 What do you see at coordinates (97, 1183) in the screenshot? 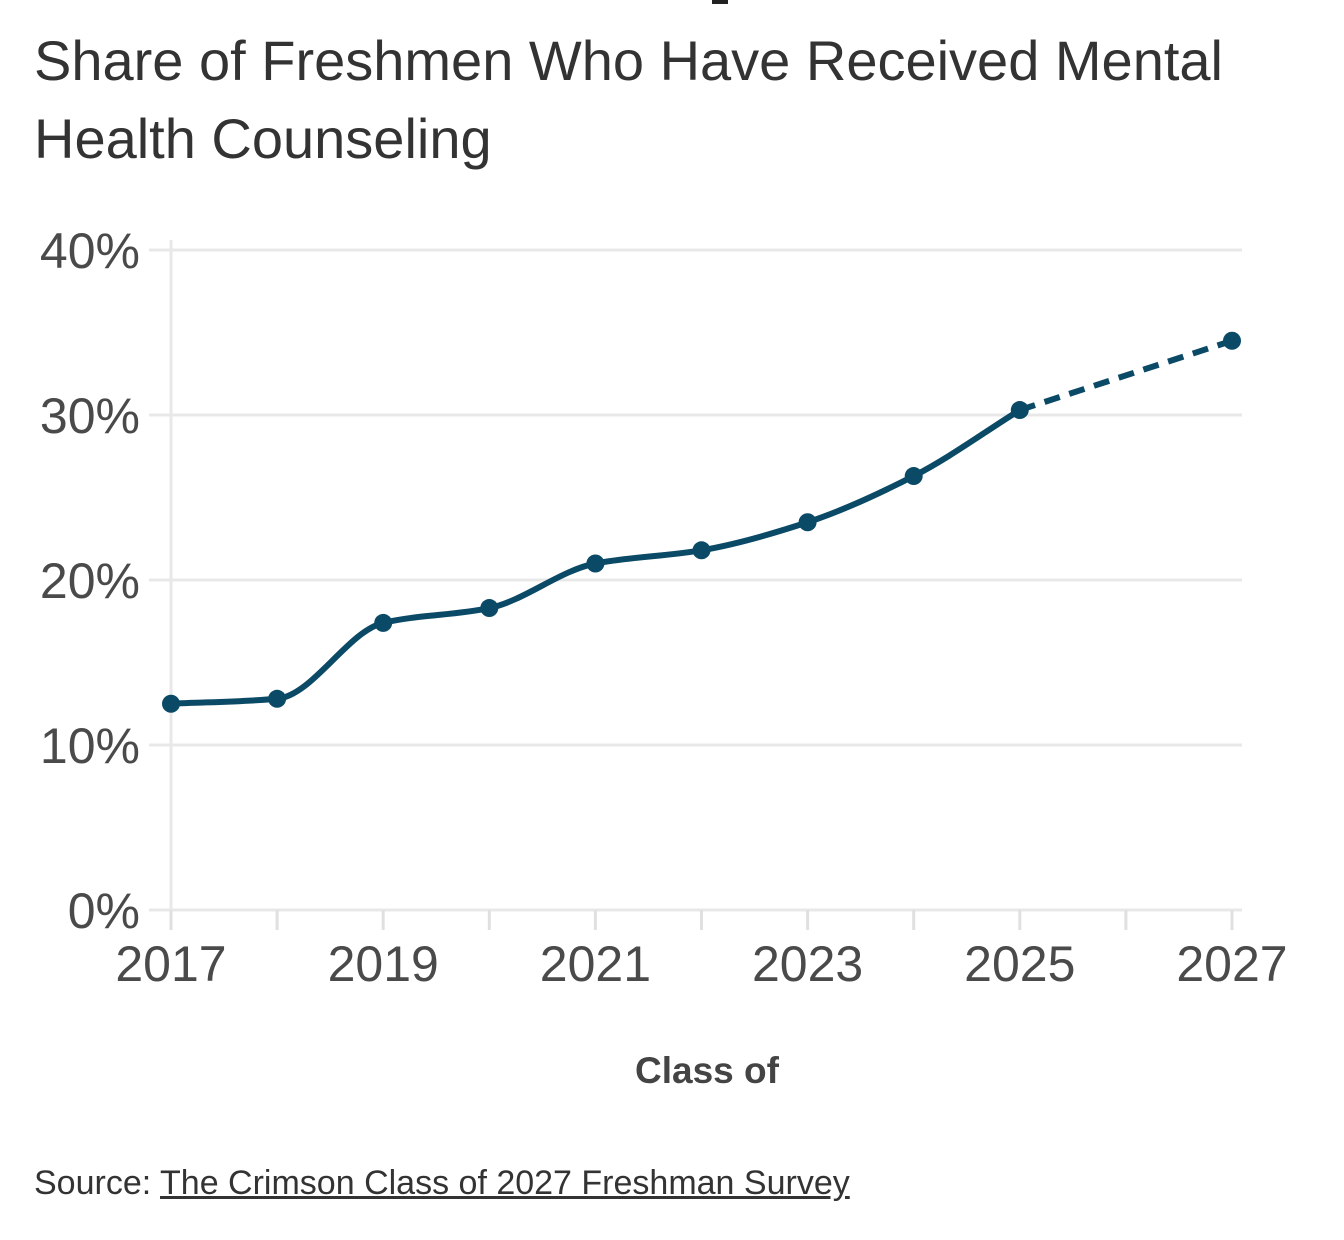
I see `source-label: Source:` at bounding box center [97, 1183].